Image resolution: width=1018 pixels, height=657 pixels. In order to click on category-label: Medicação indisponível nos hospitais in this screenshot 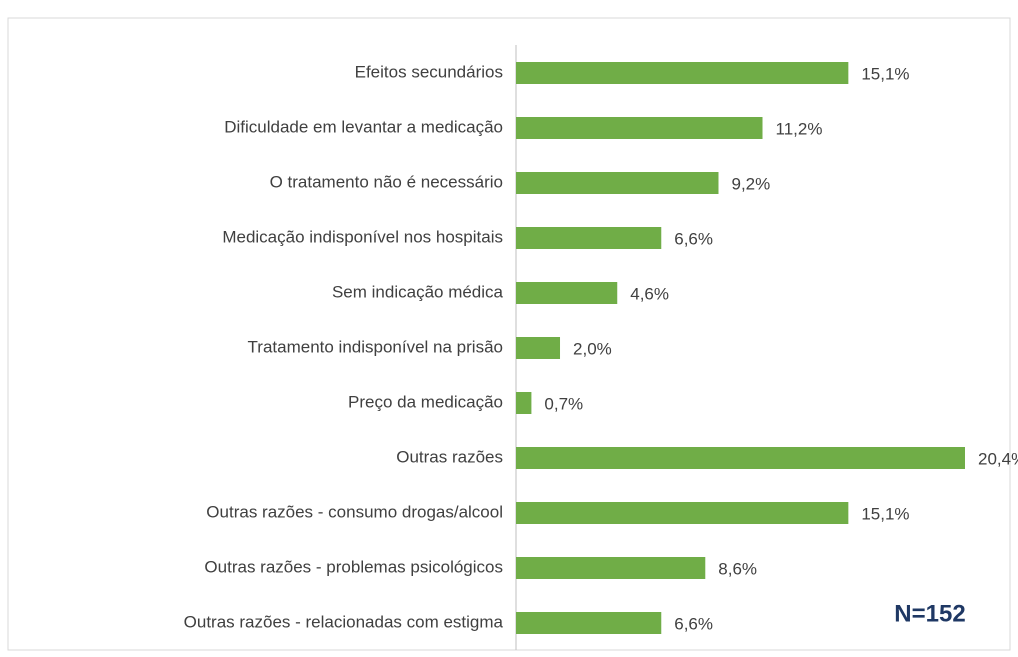, I will do `click(362, 236)`.